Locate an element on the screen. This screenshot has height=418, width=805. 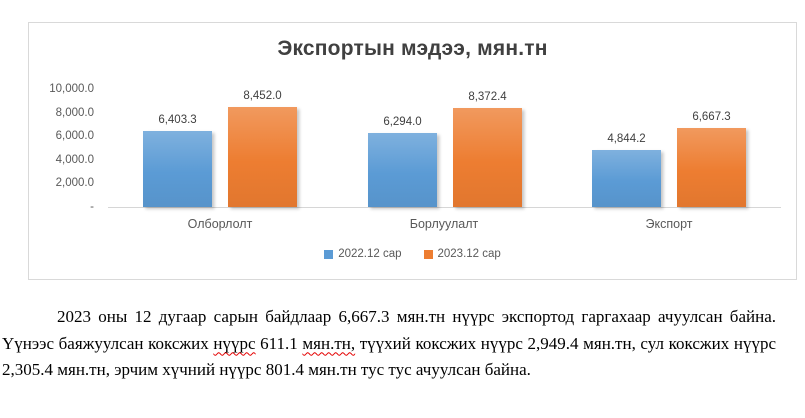
bar-series1-group1 is located at coordinates (177, 169).